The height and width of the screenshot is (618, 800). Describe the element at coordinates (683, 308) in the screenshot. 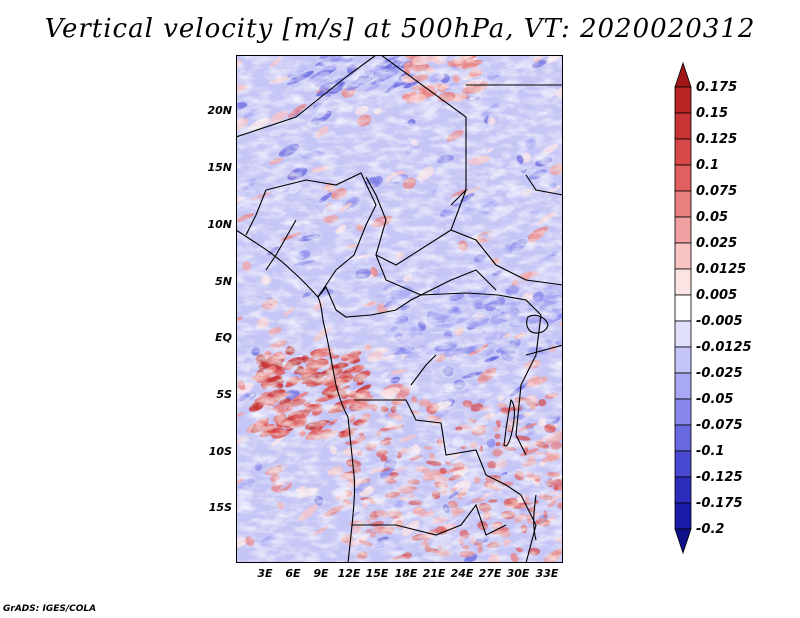

I see `colorbar` at that location.